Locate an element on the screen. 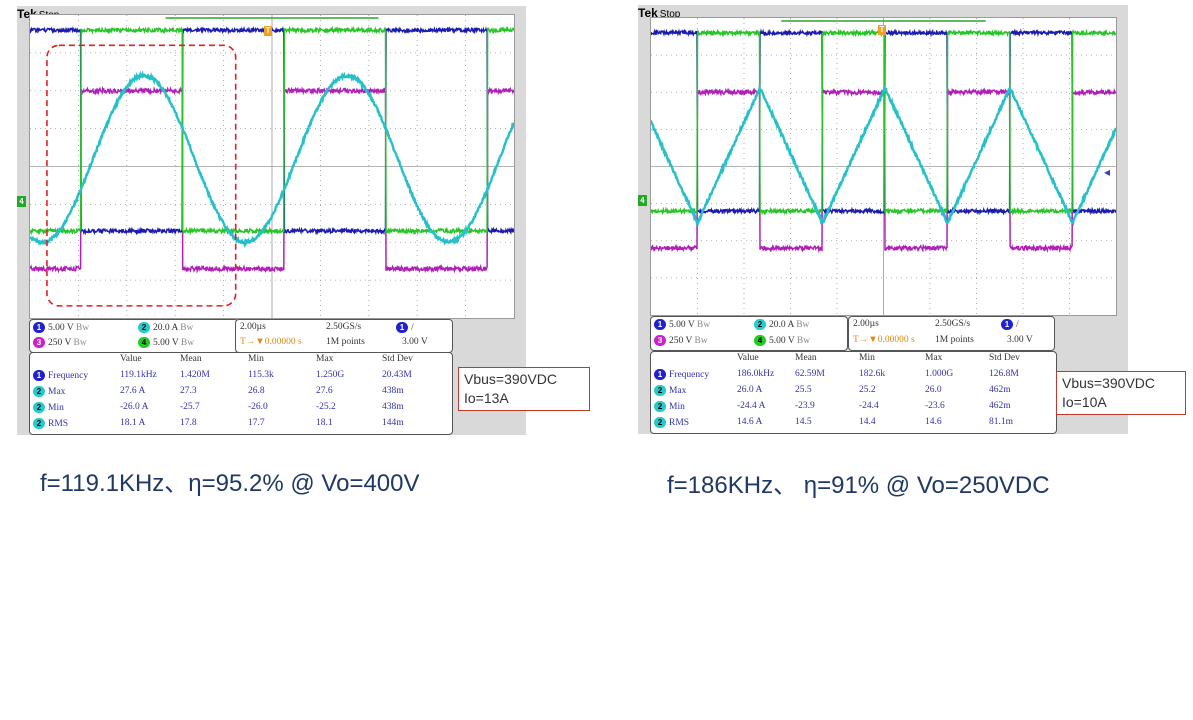 This screenshot has height=720, width=1193. operating-conditions-note: Vbus=390VDC Io=10A is located at coordinates (1121, 393).